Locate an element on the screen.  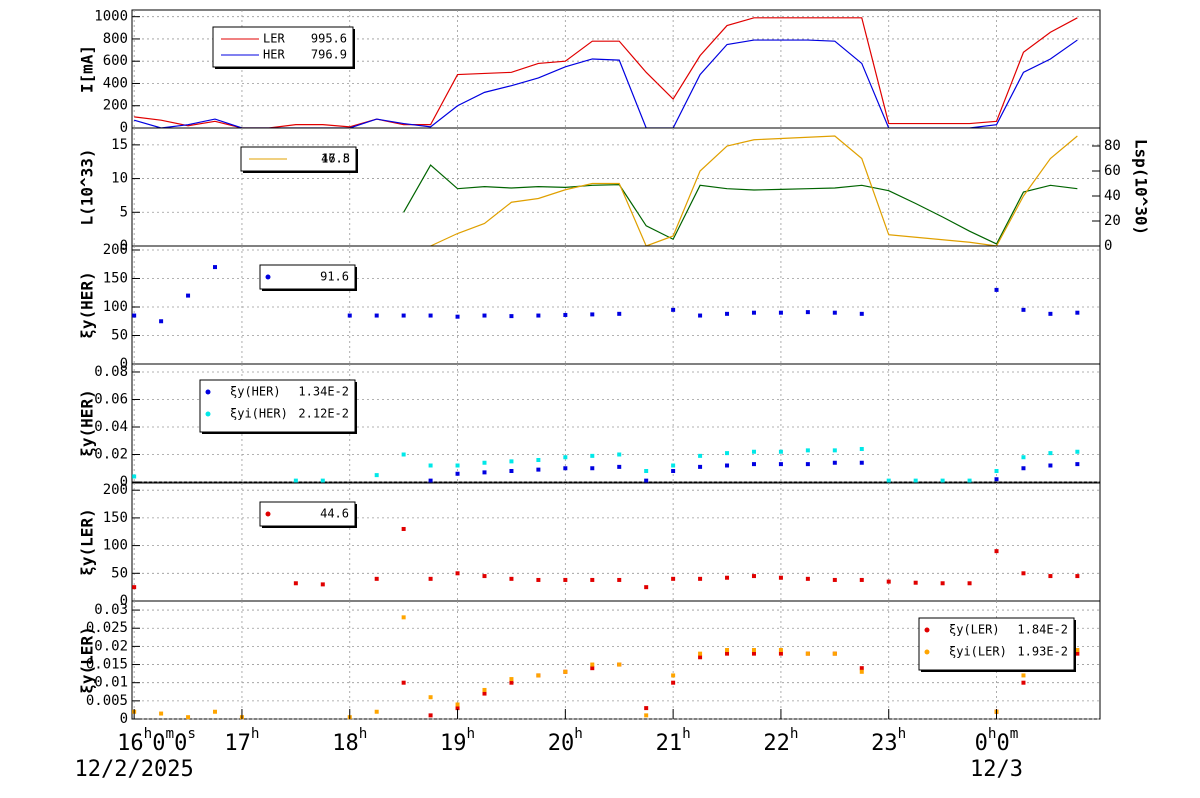
x-tick-label: 21h is located at coordinates (673, 741).